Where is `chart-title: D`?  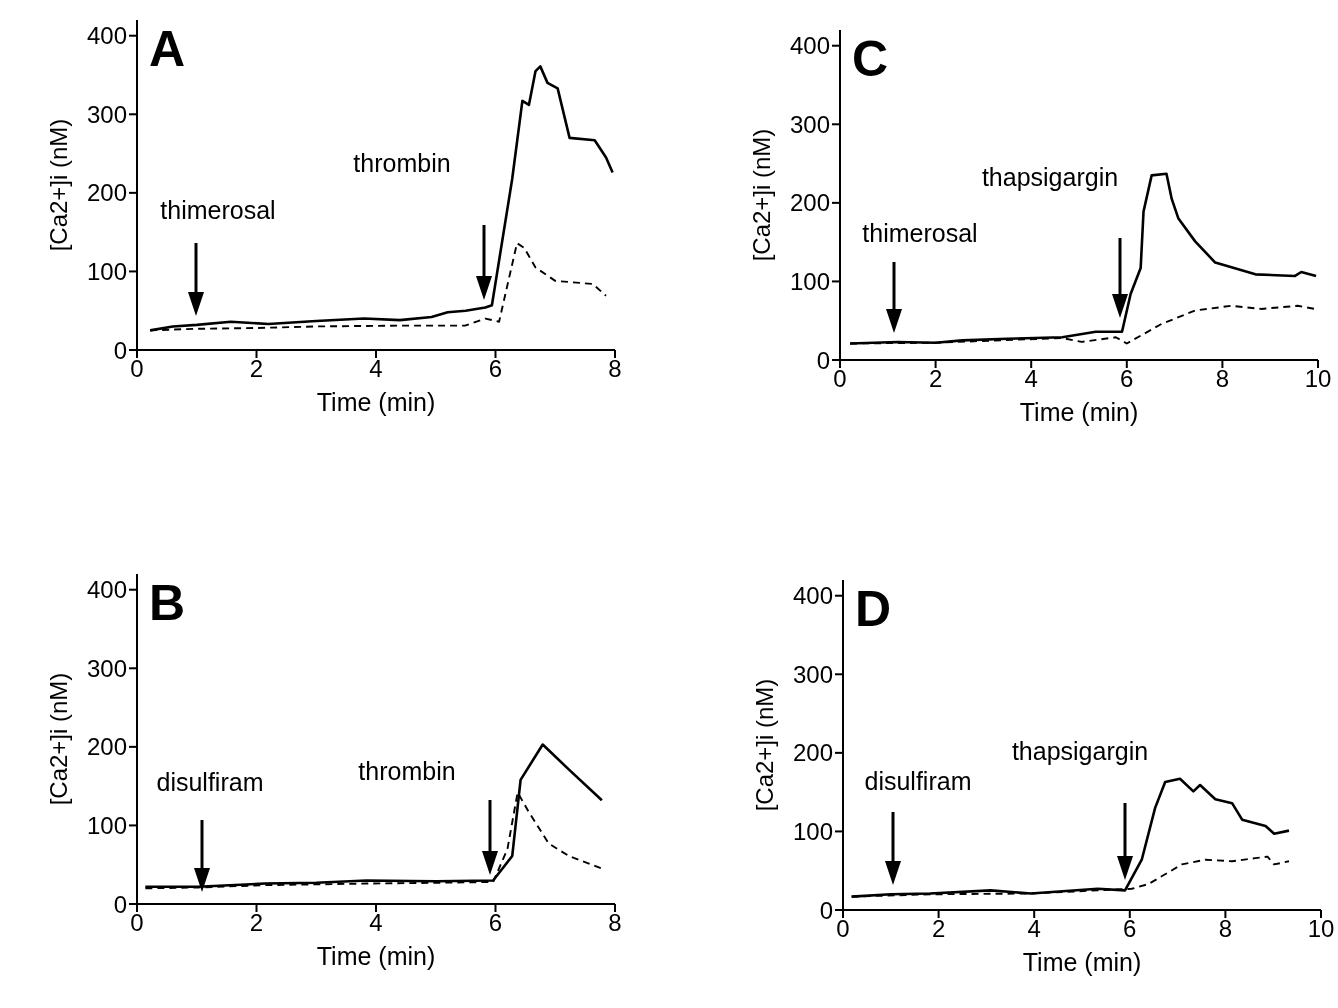 chart-title: D is located at coordinates (873, 609).